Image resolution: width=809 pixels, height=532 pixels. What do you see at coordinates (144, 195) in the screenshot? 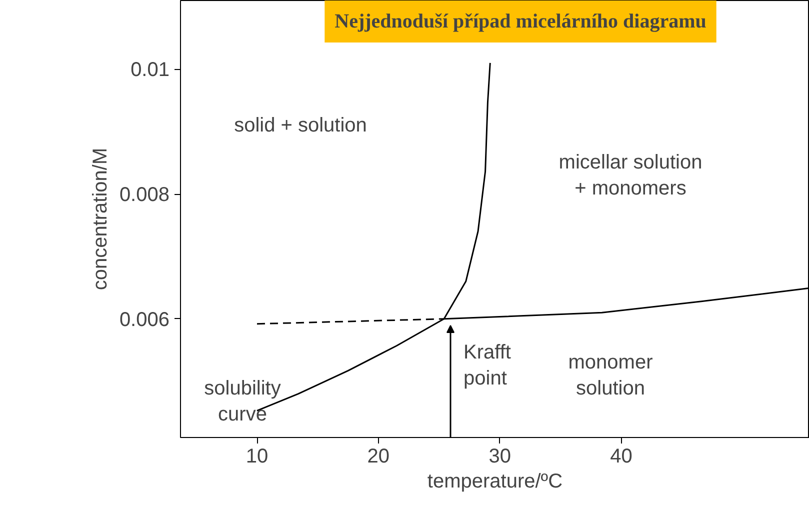
I see `y-tick-label: 0.008` at bounding box center [144, 195].